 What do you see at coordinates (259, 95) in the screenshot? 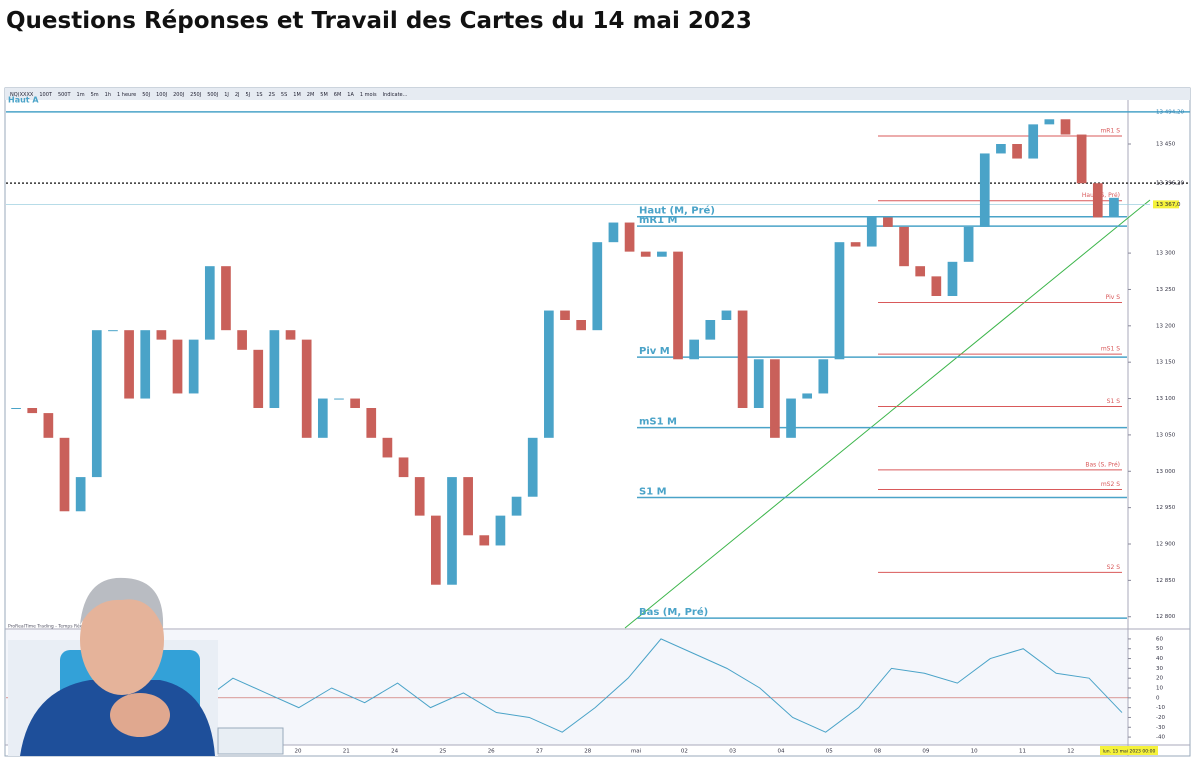
I see `toolbar-item: 1S` at bounding box center [259, 95].